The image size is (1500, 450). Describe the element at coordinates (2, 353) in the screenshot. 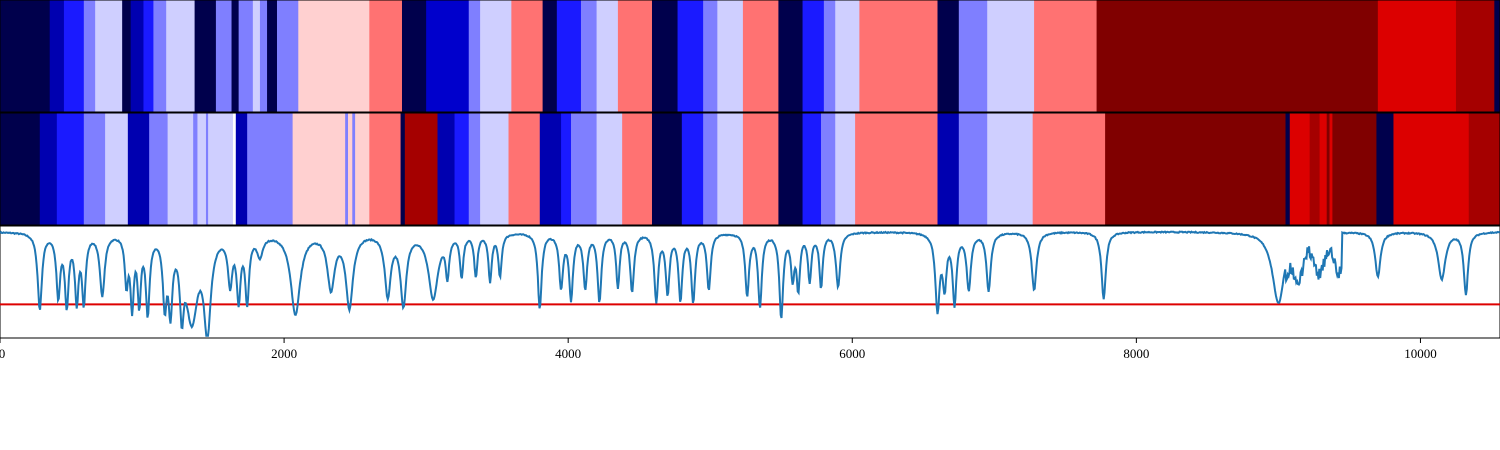

I see `x-tick-label-0: 0` at that location.